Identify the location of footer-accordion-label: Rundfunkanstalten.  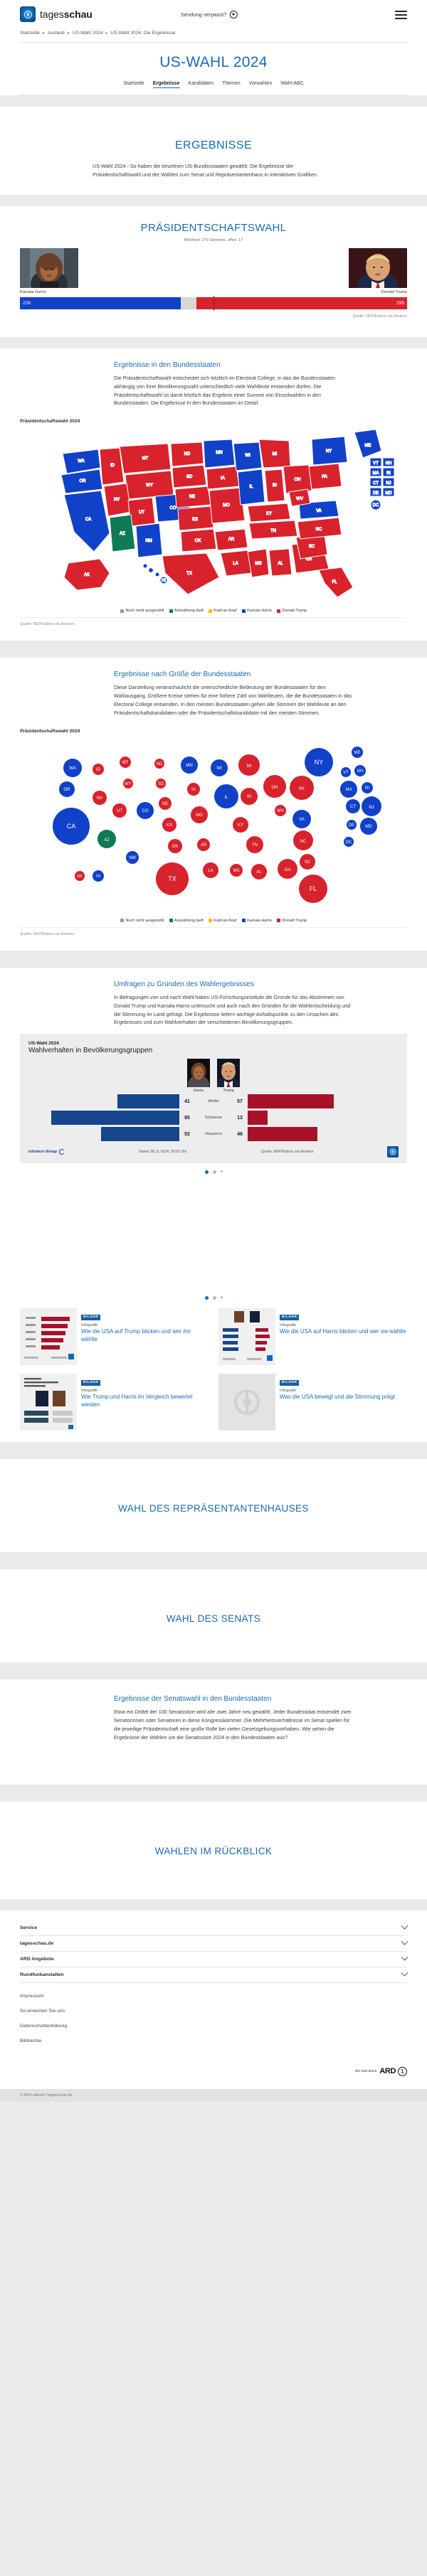
(42, 1974).